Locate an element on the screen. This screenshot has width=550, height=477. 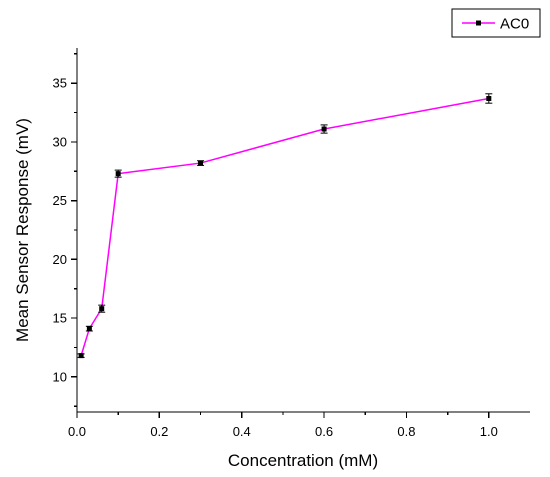
y-tick-label: 30 is located at coordinates (60, 141).